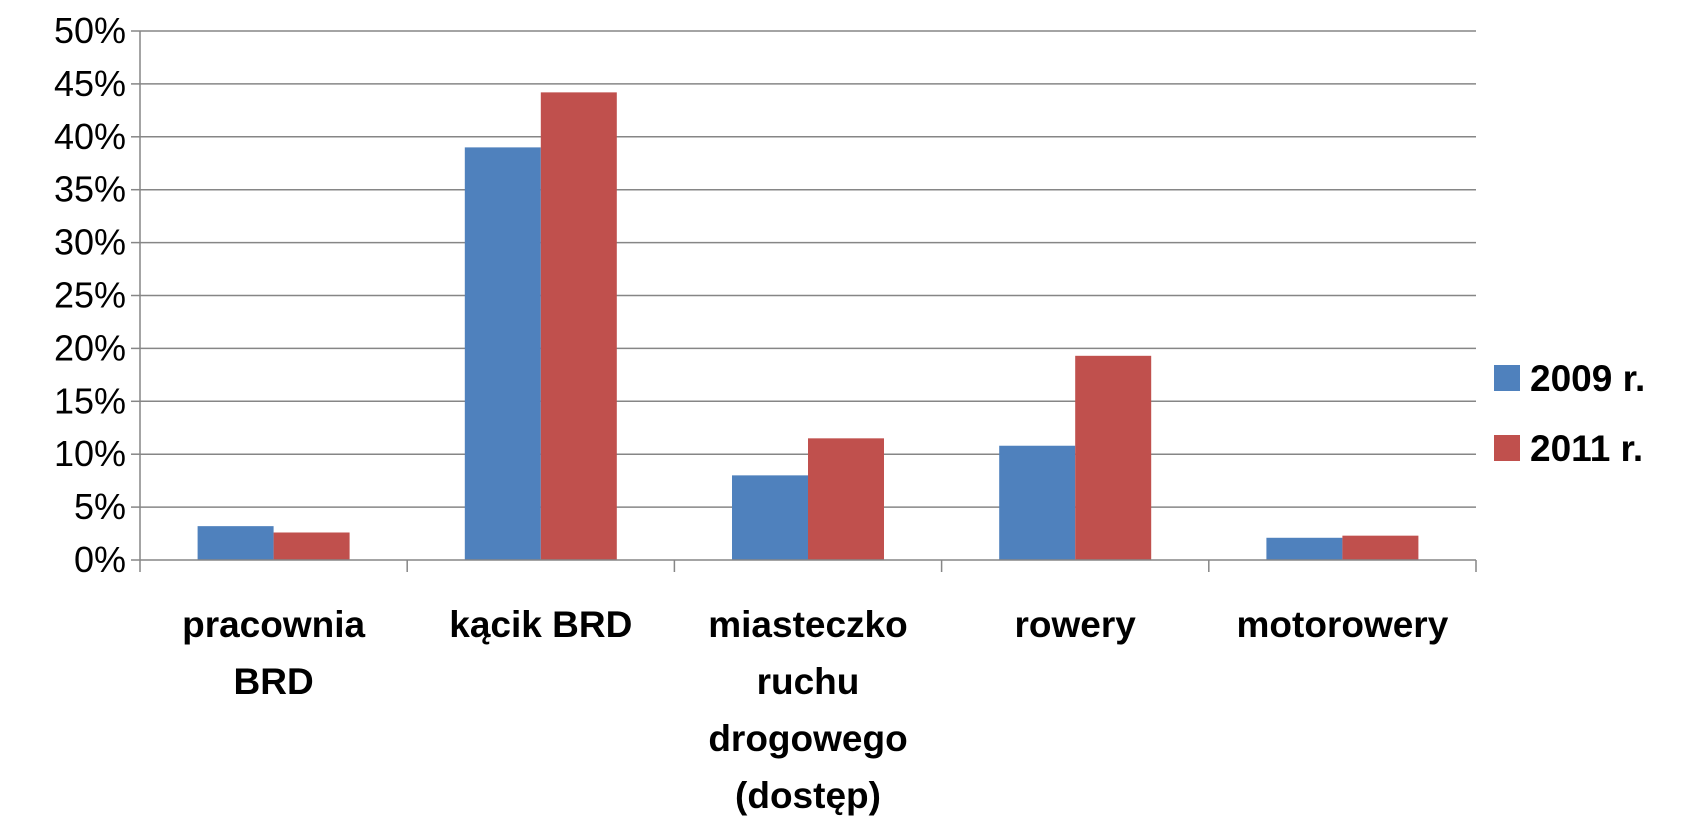 The image size is (1700, 820). What do you see at coordinates (90, 136) in the screenshot?
I see `y-axis-tick-label: 40%` at bounding box center [90, 136].